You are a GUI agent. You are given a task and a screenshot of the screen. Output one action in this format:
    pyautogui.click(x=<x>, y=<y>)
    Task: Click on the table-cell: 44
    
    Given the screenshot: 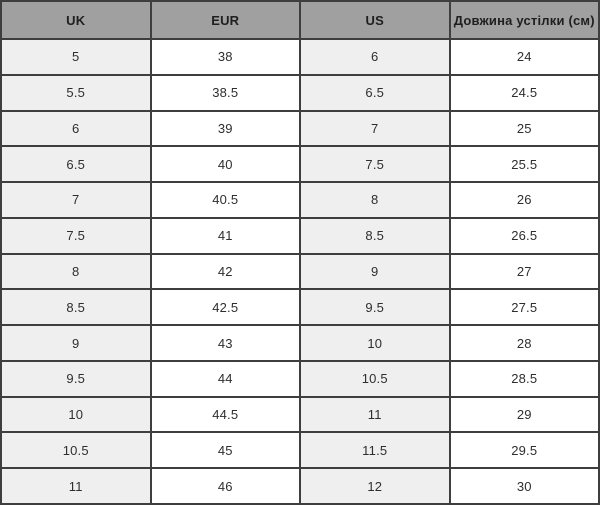 What is the action you would take?
    pyautogui.click(x=225, y=378)
    